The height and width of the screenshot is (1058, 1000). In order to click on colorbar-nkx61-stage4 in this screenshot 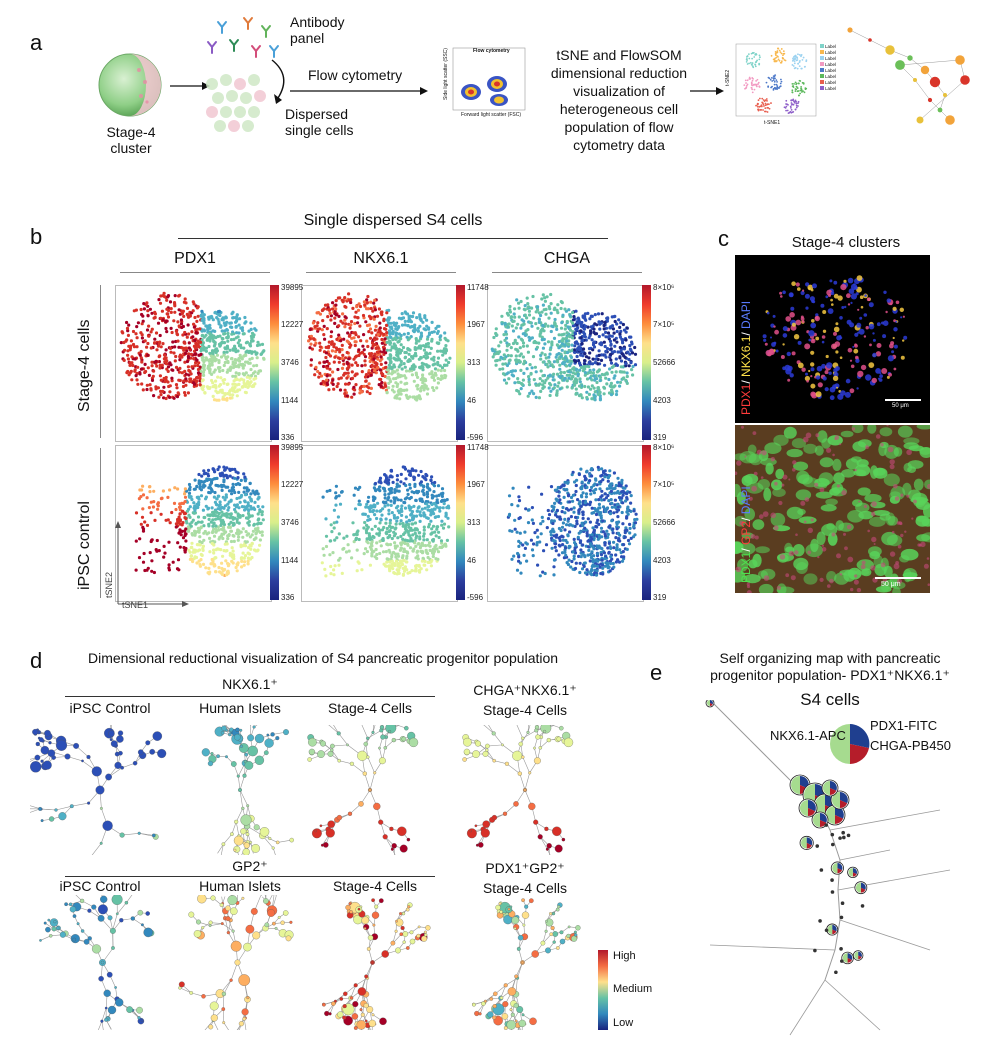, I will do `click(460, 362)`.